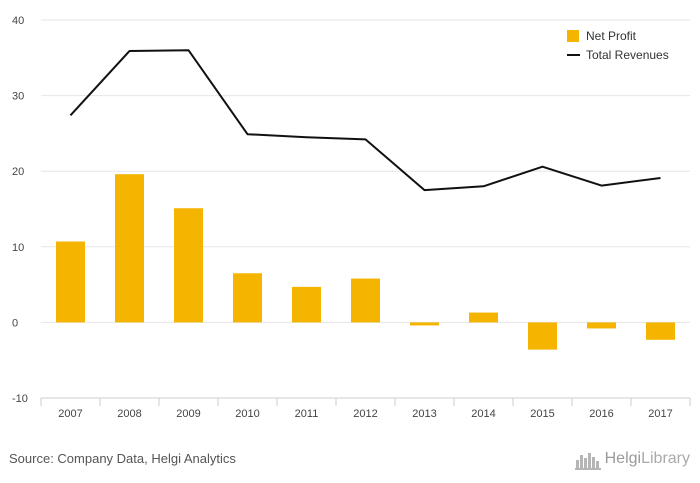 This screenshot has height=483, width=700. Describe the element at coordinates (587, 461) in the screenshot. I see `helgi-building-icon` at that location.